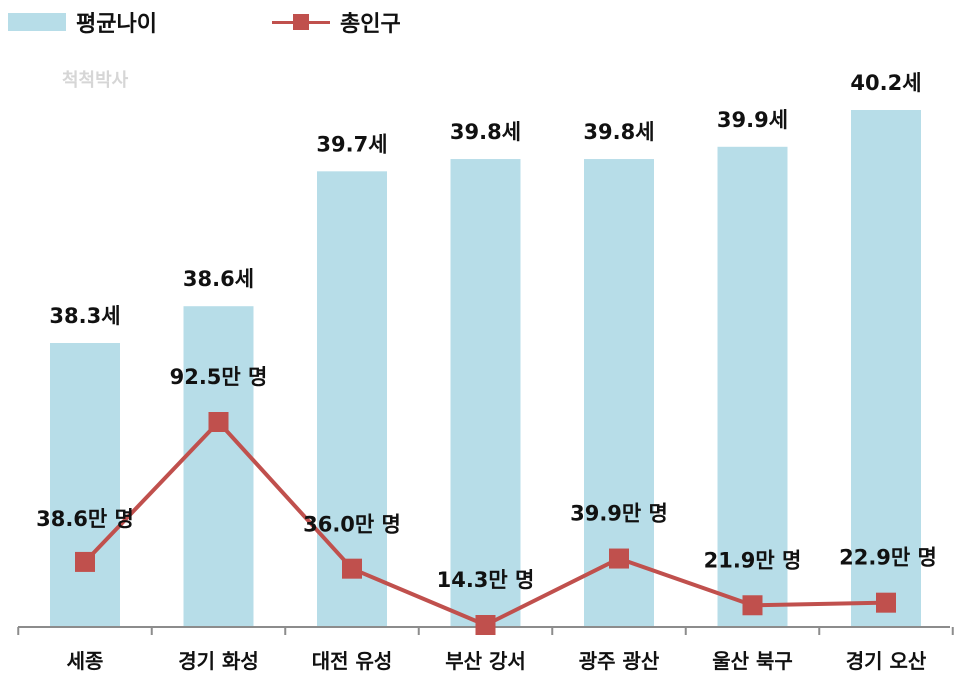  Describe the element at coordinates (885, 83) in the screenshot. I see `bar-value-label: 40.2세` at that location.